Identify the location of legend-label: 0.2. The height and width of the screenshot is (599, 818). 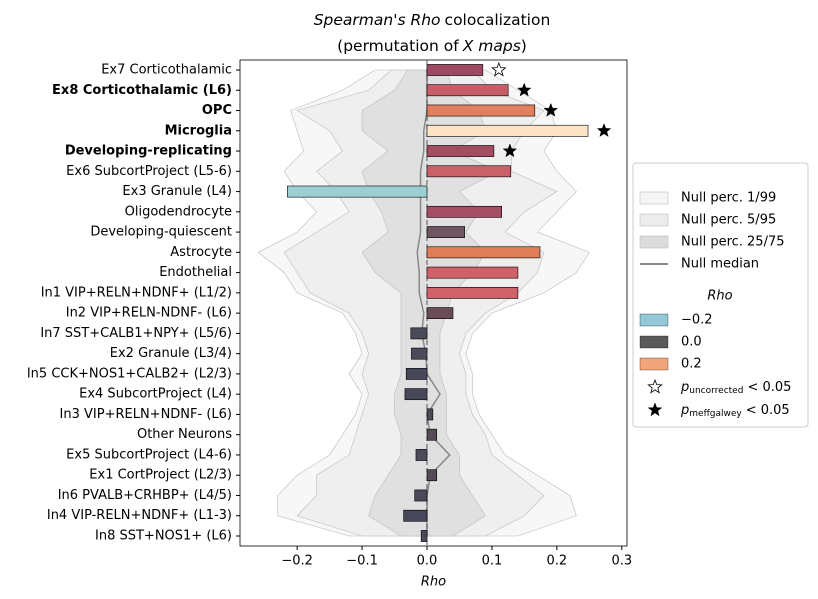
(691, 364).